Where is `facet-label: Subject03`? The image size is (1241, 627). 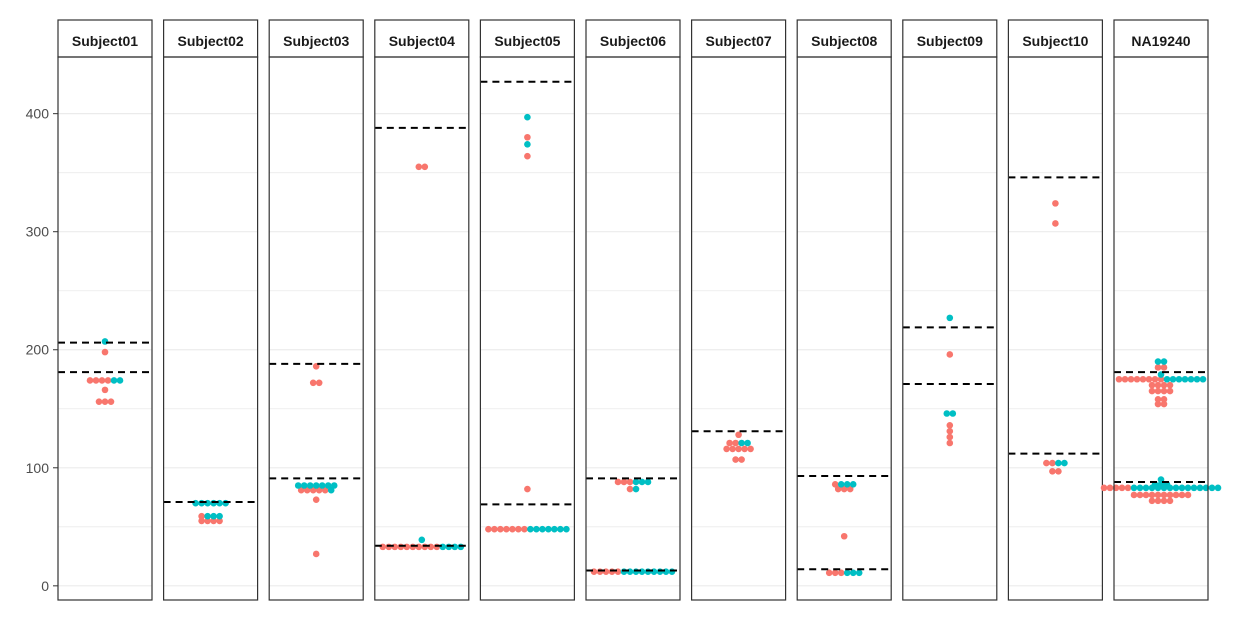
facet-label: Subject03 is located at coordinates (316, 41).